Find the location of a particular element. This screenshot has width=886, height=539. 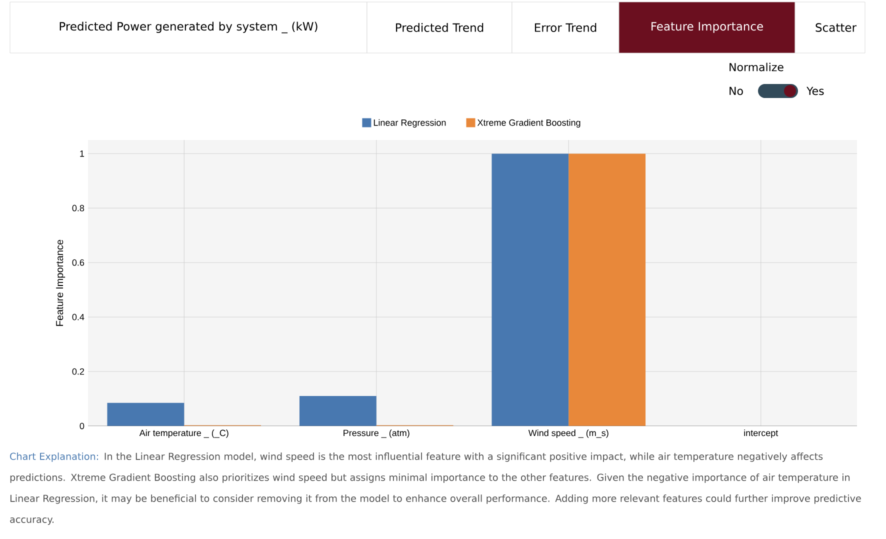

y-tick-label: 0 is located at coordinates (82, 426).